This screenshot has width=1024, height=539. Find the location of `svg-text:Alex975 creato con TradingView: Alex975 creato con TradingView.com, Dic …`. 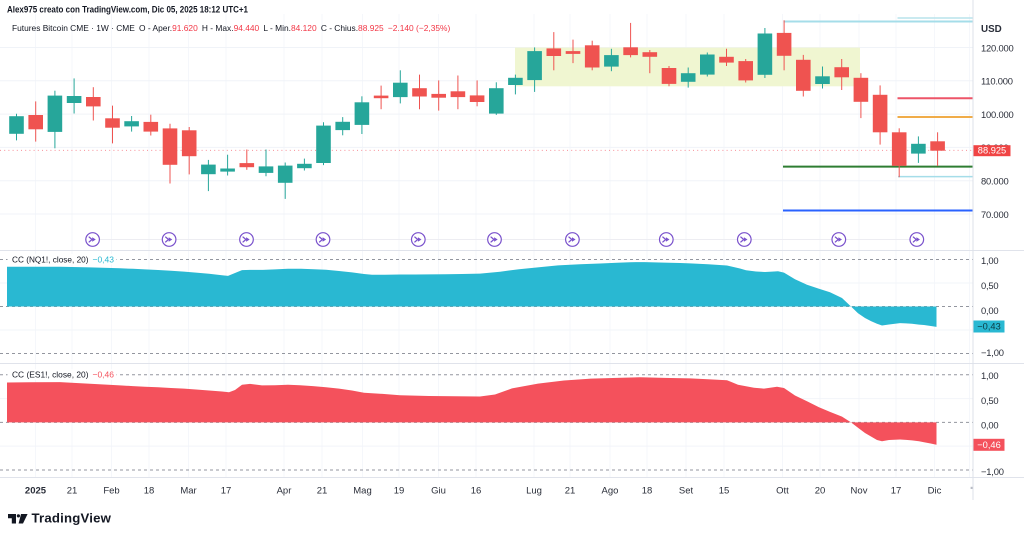

svg-text:Alex975 creato con TradingView: Alex975 creato con TradingView.com, Dic … is located at coordinates (127, 10).